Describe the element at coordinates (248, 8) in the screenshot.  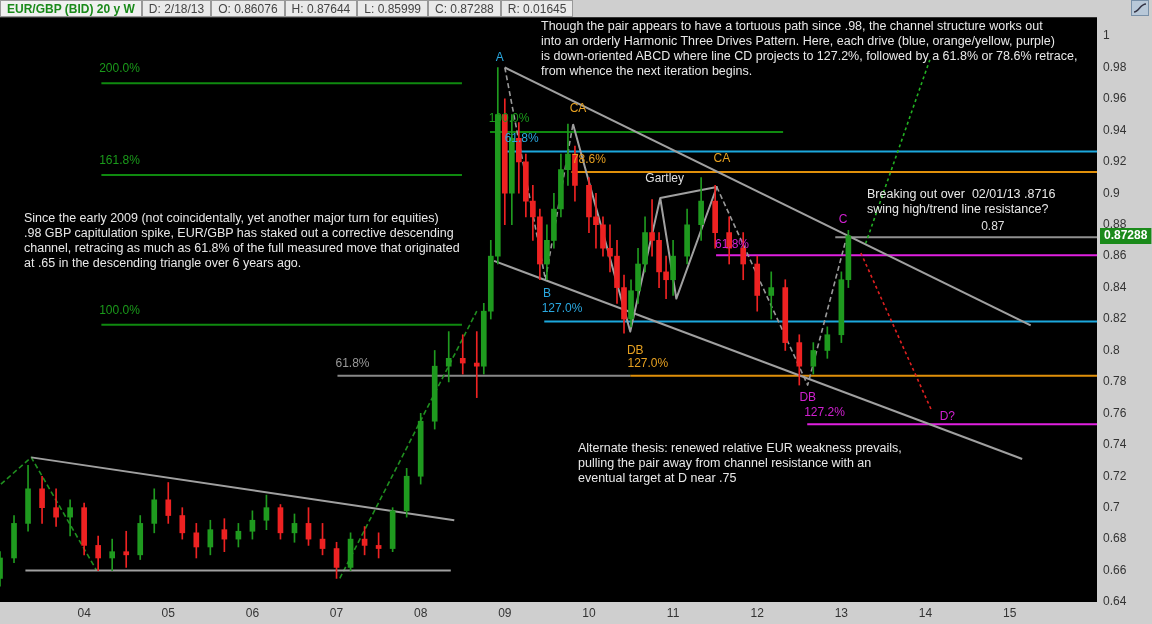
I see `text: O: 0.86076` at that location.